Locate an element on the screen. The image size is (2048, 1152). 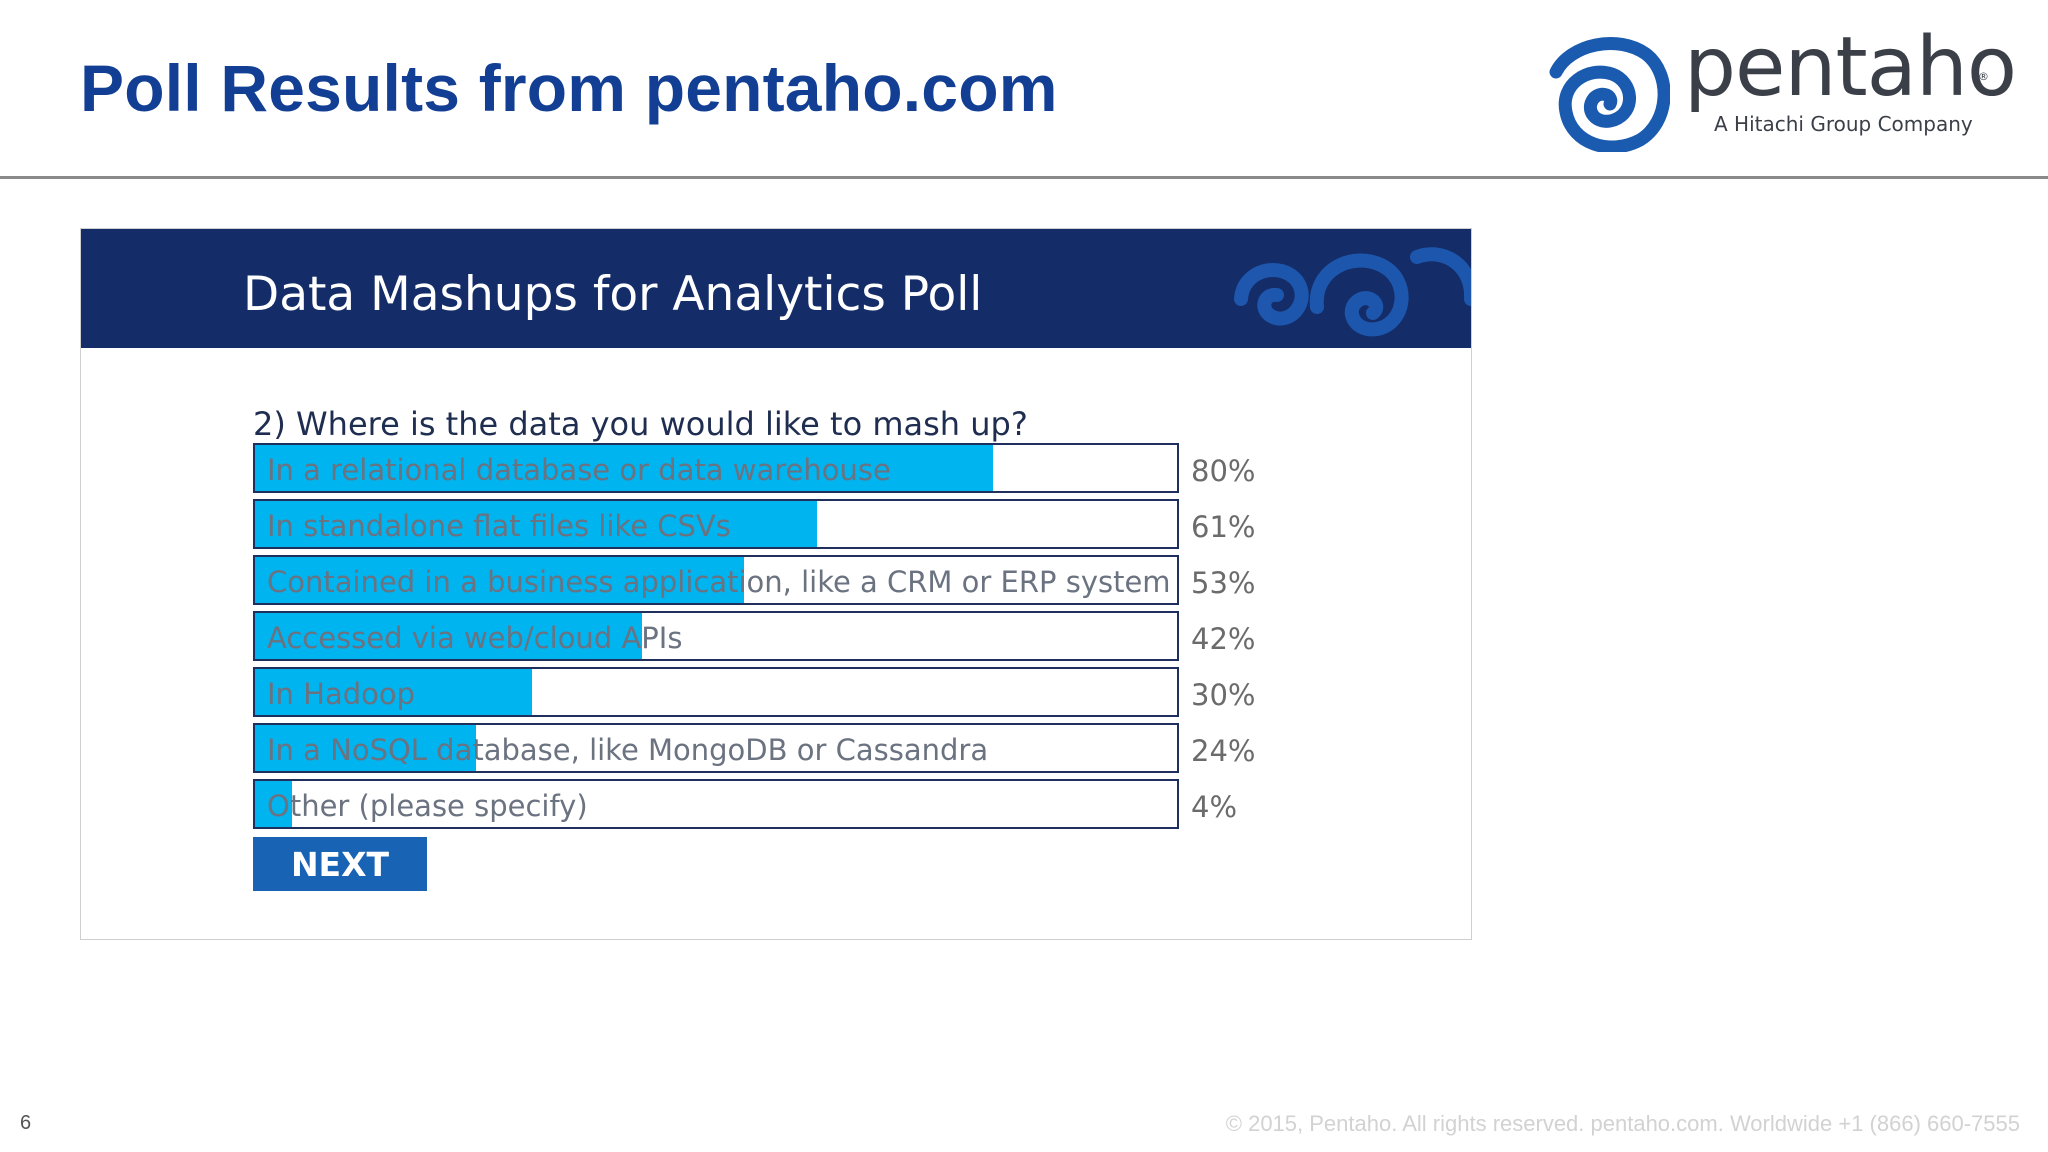
swirl-decoration-icon is located at coordinates (1352, 292).